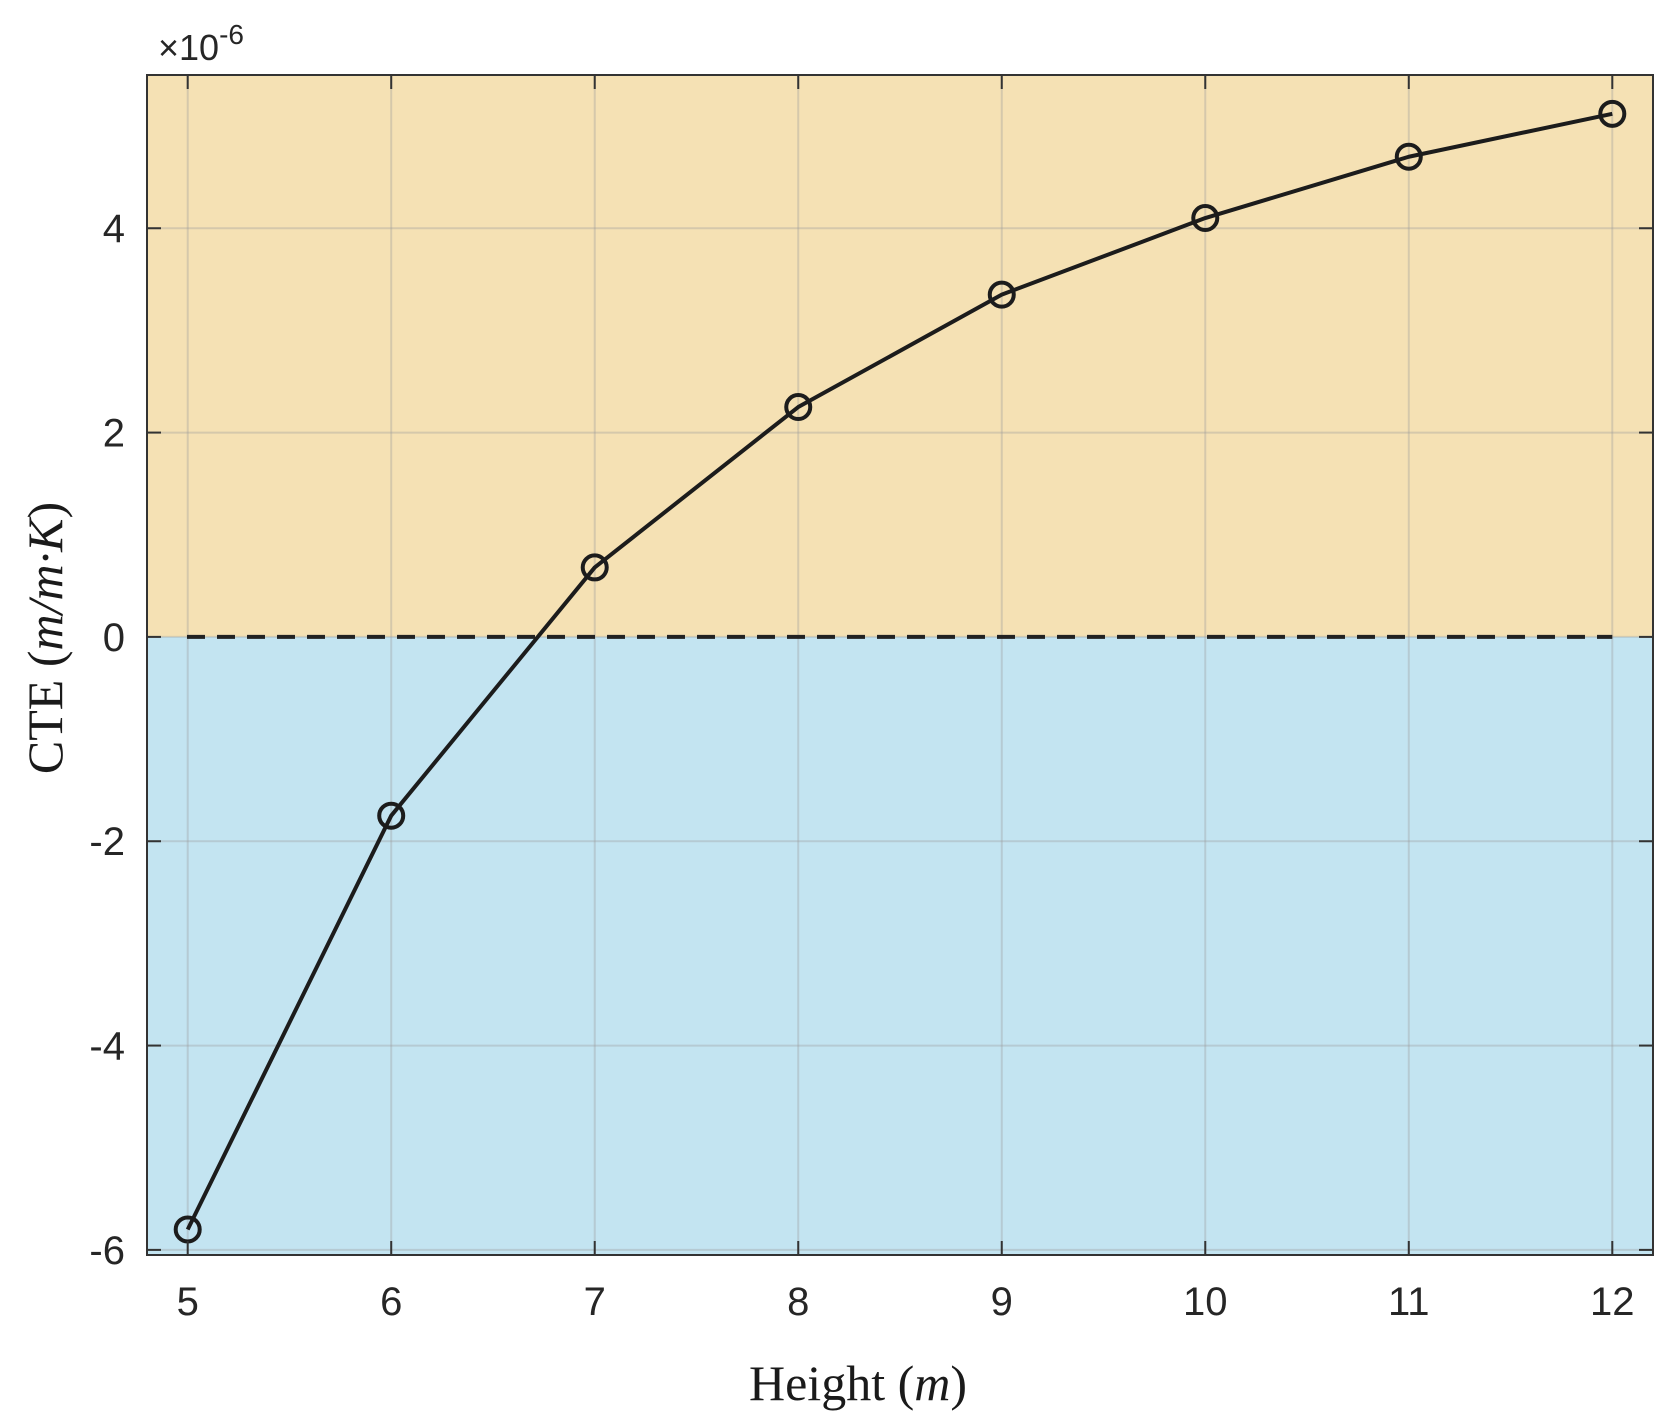  I want to click on x-tick-label: 10, so click(1205, 1302).